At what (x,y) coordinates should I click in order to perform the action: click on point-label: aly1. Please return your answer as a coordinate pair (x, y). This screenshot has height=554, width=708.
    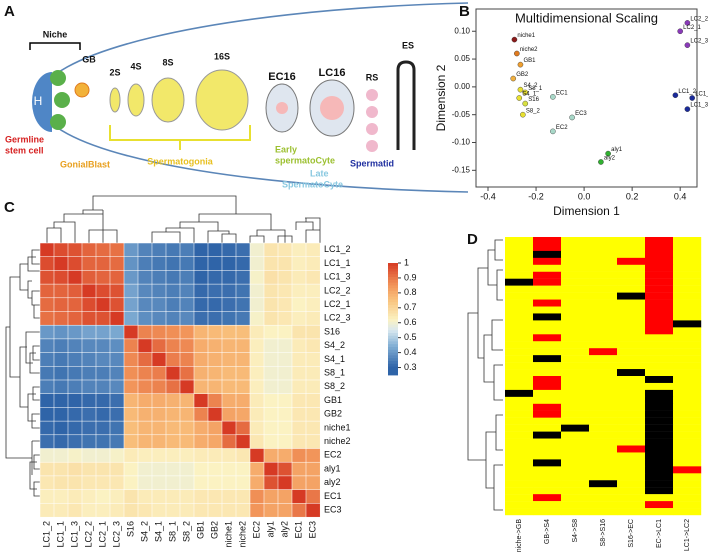
    Looking at the image, I should click on (617, 150).